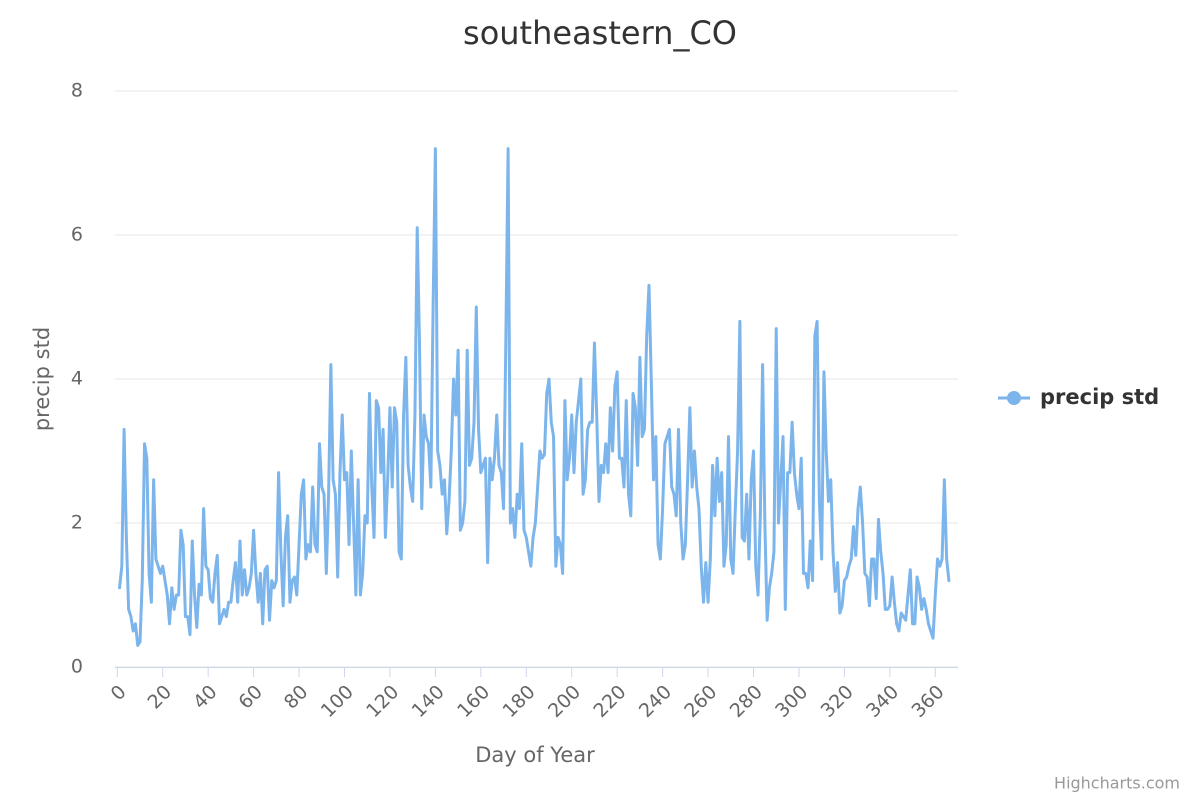 The height and width of the screenshot is (800, 1200). What do you see at coordinates (159, 697) in the screenshot?
I see `x-tick-label: 20` at bounding box center [159, 697].